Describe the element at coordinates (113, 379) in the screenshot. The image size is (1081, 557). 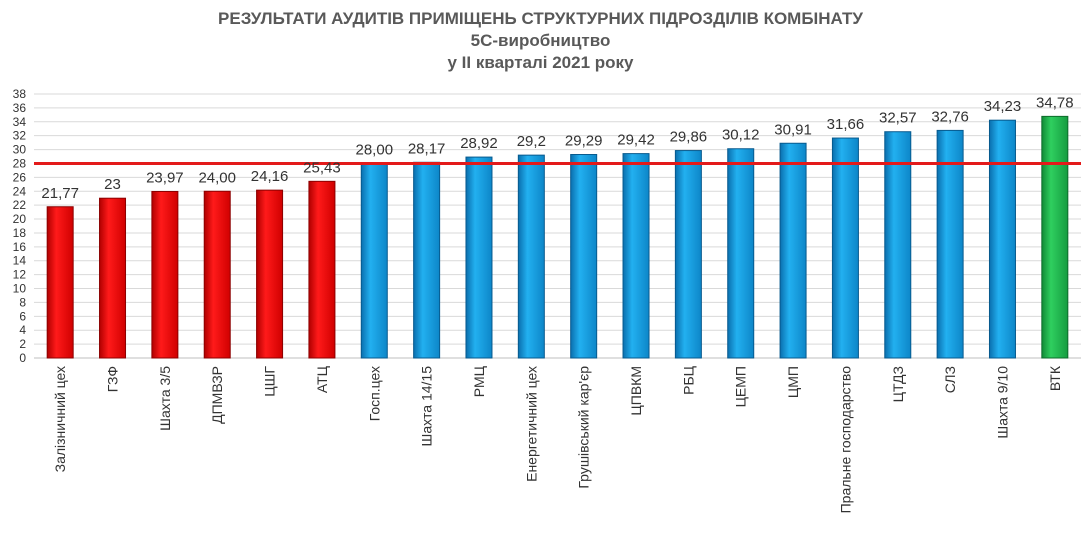
I see `x-tick-label: ГЗФ` at that location.